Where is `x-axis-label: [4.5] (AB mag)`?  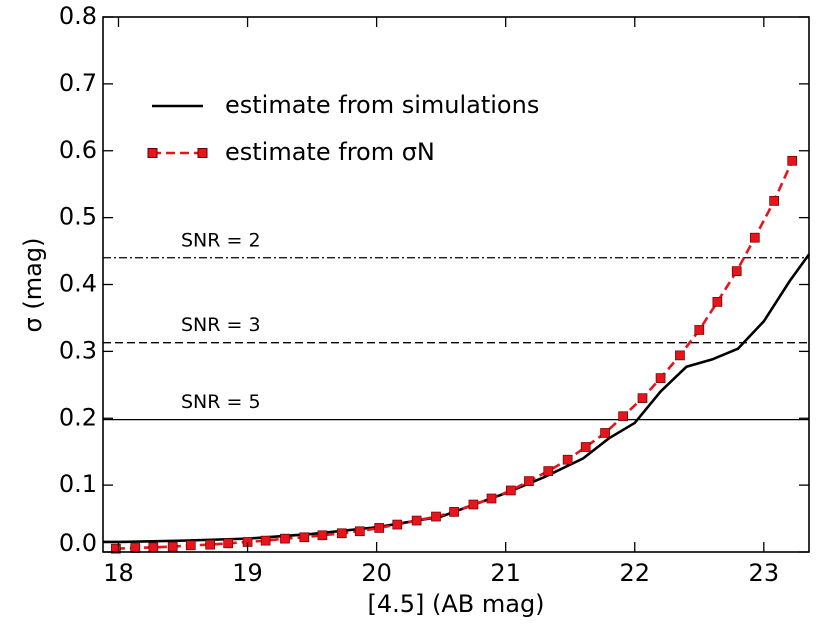 x-axis-label: [4.5] (AB mag) is located at coordinates (455, 604).